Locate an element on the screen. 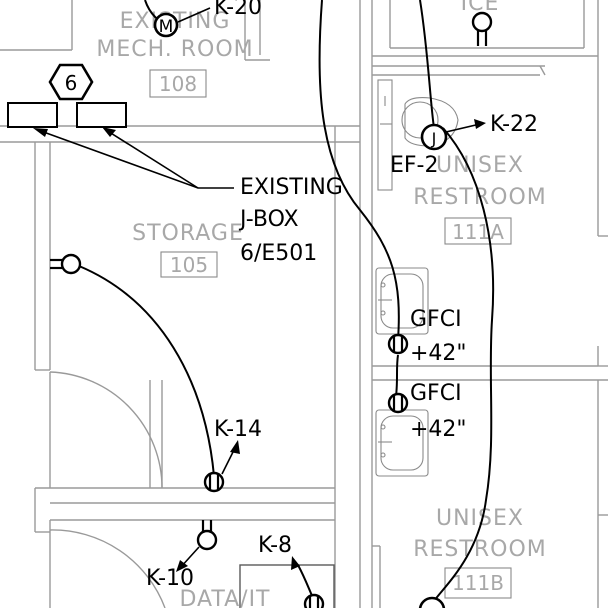 The image size is (608, 608). storage-room-number: 105 is located at coordinates (189, 265).